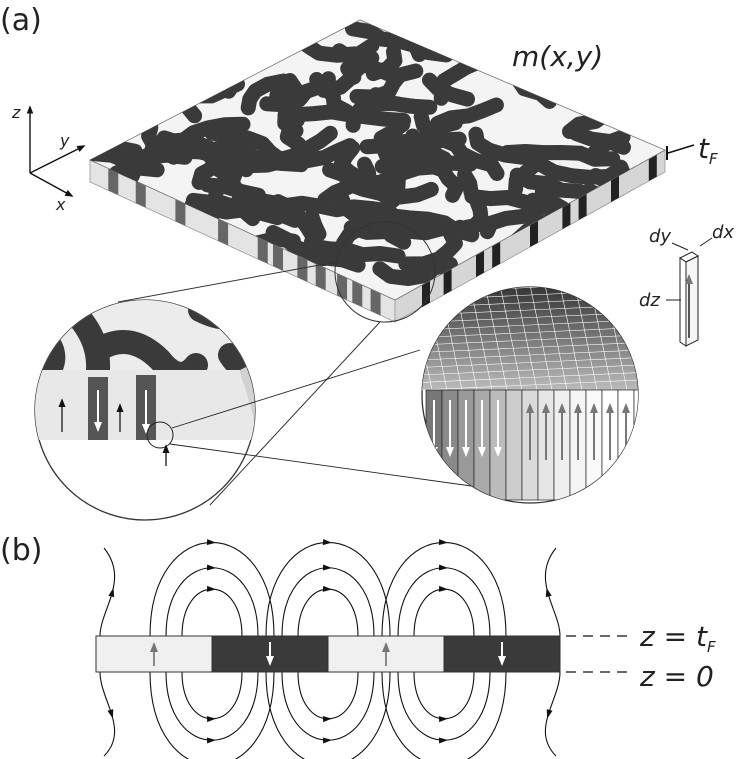 The width and height of the screenshot is (744, 759). Describe the element at coordinates (557, 56) in the screenshot. I see `magnetization-label: m(x,y)` at that location.